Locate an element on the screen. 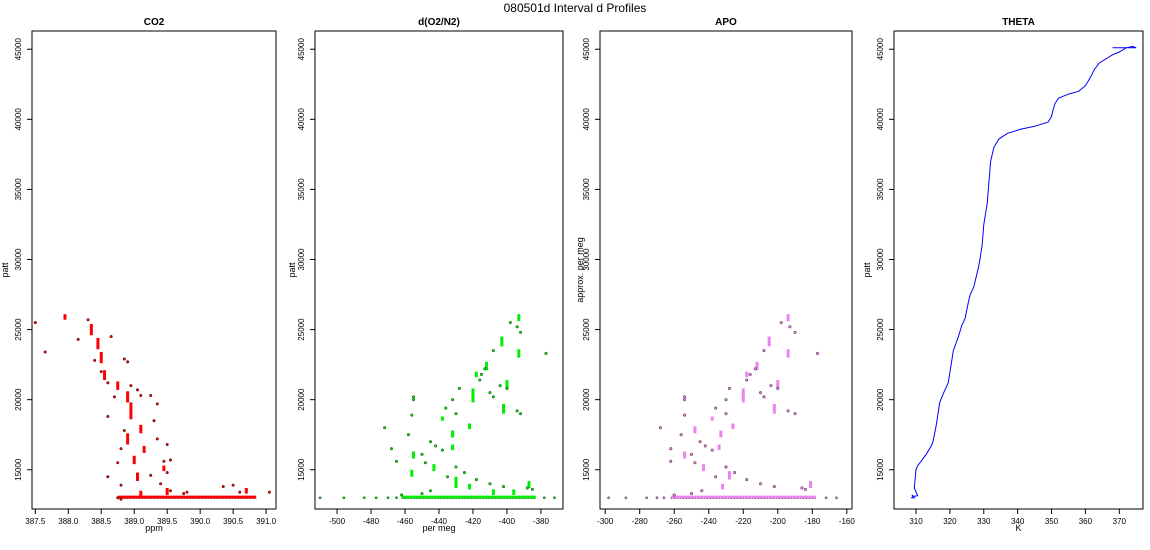  x-tick-label: -440 is located at coordinates (439, 521).